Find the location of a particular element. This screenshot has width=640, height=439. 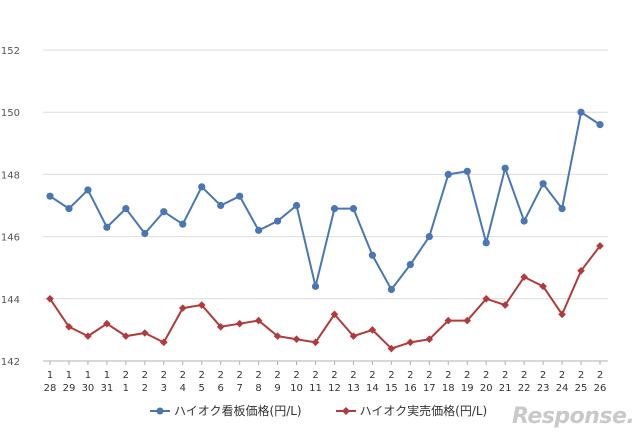

x-tick-label-day: 17 is located at coordinates (429, 388).